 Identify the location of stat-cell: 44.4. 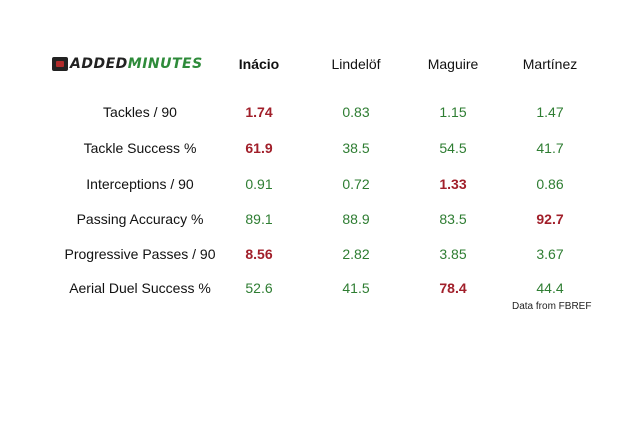
(550, 288).